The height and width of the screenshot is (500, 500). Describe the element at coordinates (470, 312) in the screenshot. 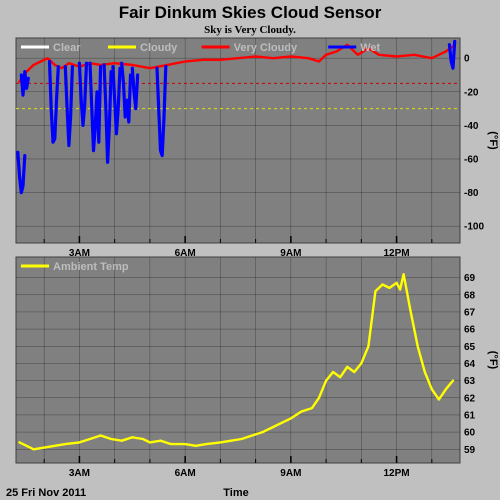

I see `y-tick-label: 67` at that location.